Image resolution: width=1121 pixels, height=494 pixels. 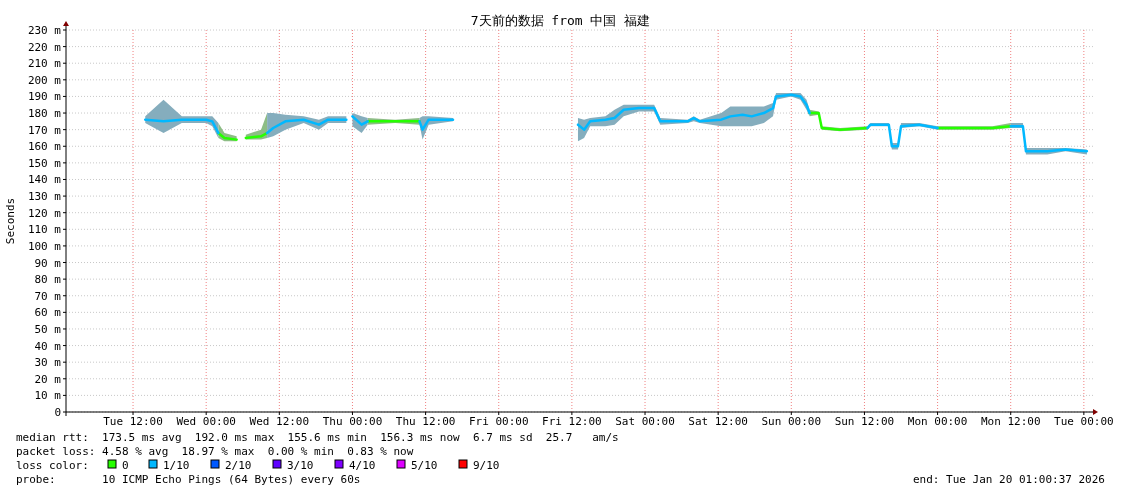 I want to click on legend-label: 2/10, so click(x=238, y=465).